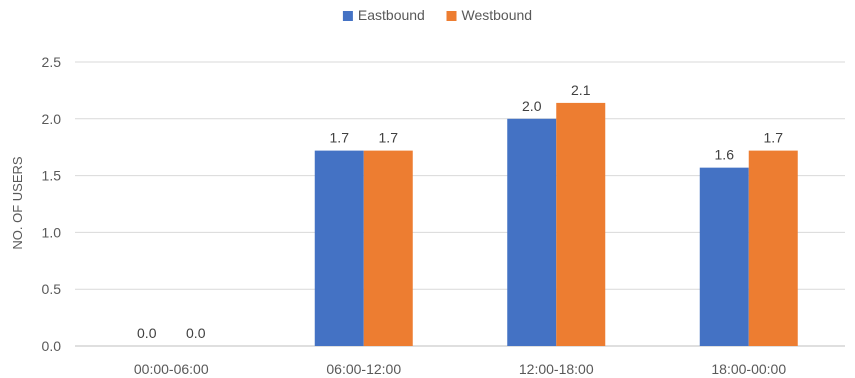 The image size is (855, 378). What do you see at coordinates (391, 15) in the screenshot?
I see `legend-label-eastbound: Eastbound` at bounding box center [391, 15].